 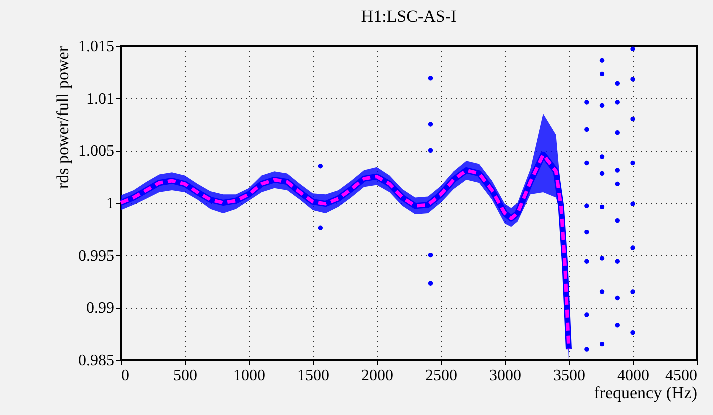 I want to click on x-tick-label: 4500, so click(x=682, y=376).